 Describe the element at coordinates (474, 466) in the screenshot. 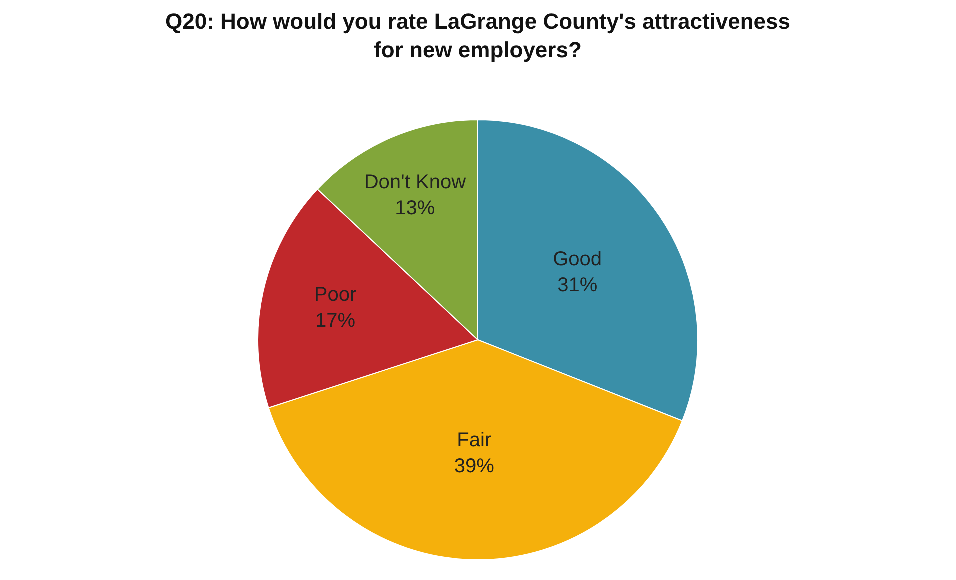

I see `data-label: 39%` at that location.